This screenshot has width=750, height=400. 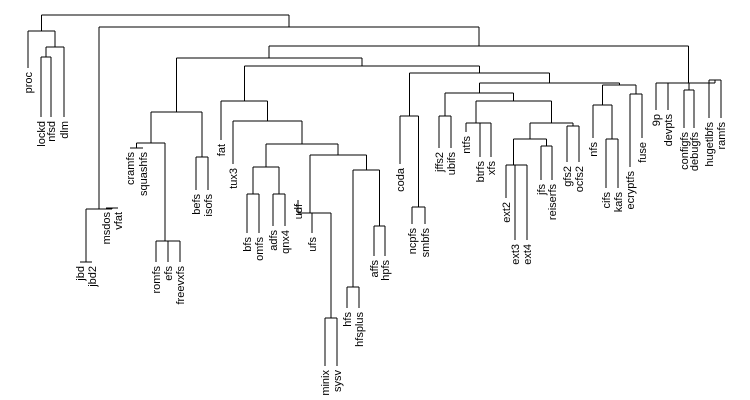 I want to click on leaf-label-ocfs2: ocfs2, so click(x=580, y=179).